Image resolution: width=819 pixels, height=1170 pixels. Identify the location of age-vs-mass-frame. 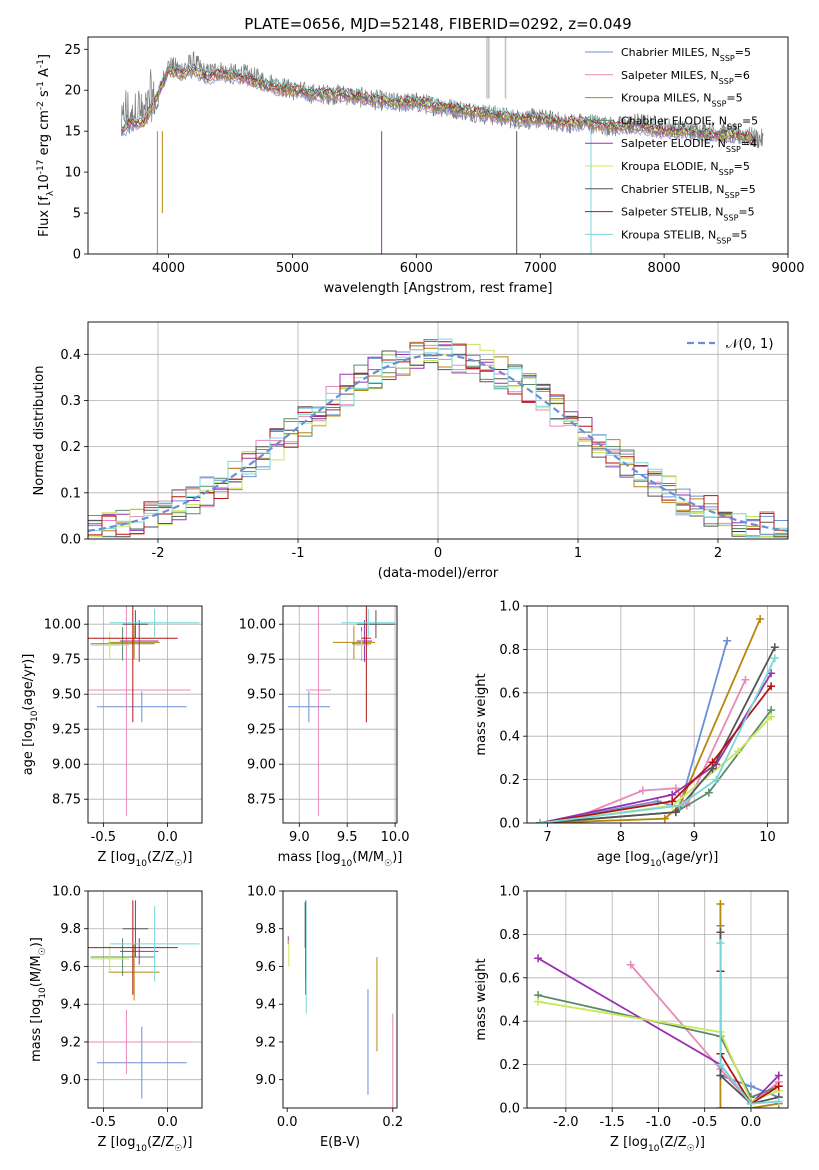
(340, 714).